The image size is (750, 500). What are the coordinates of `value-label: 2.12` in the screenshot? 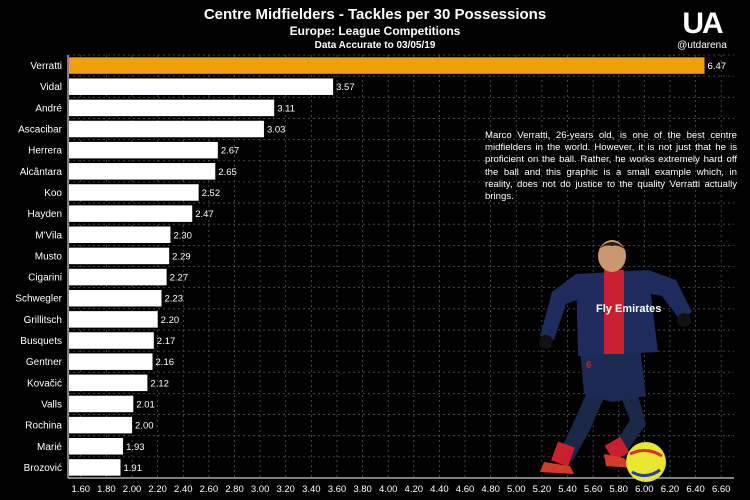 It's located at (159, 383).